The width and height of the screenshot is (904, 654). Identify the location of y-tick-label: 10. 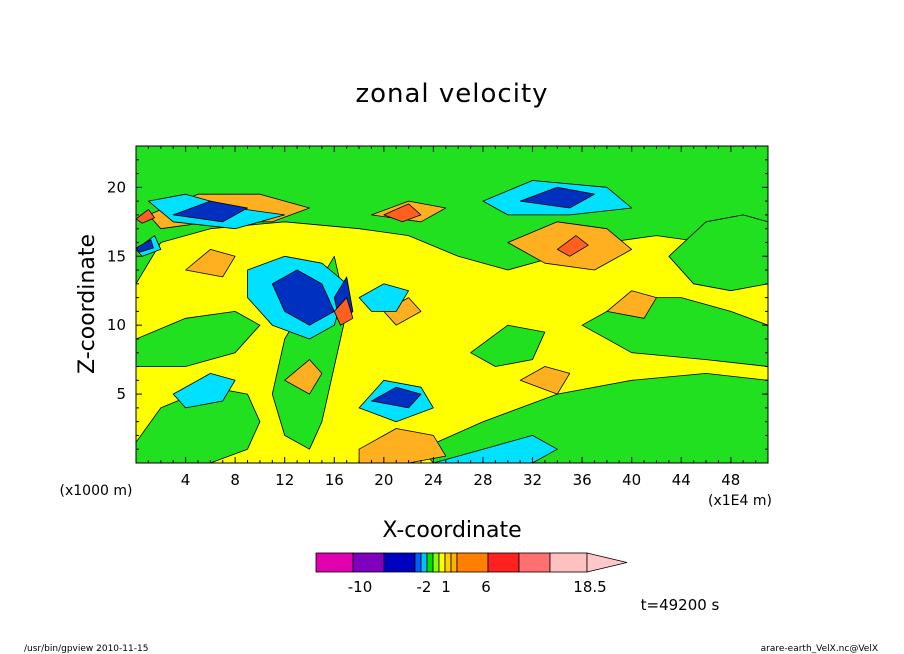
(116, 325).